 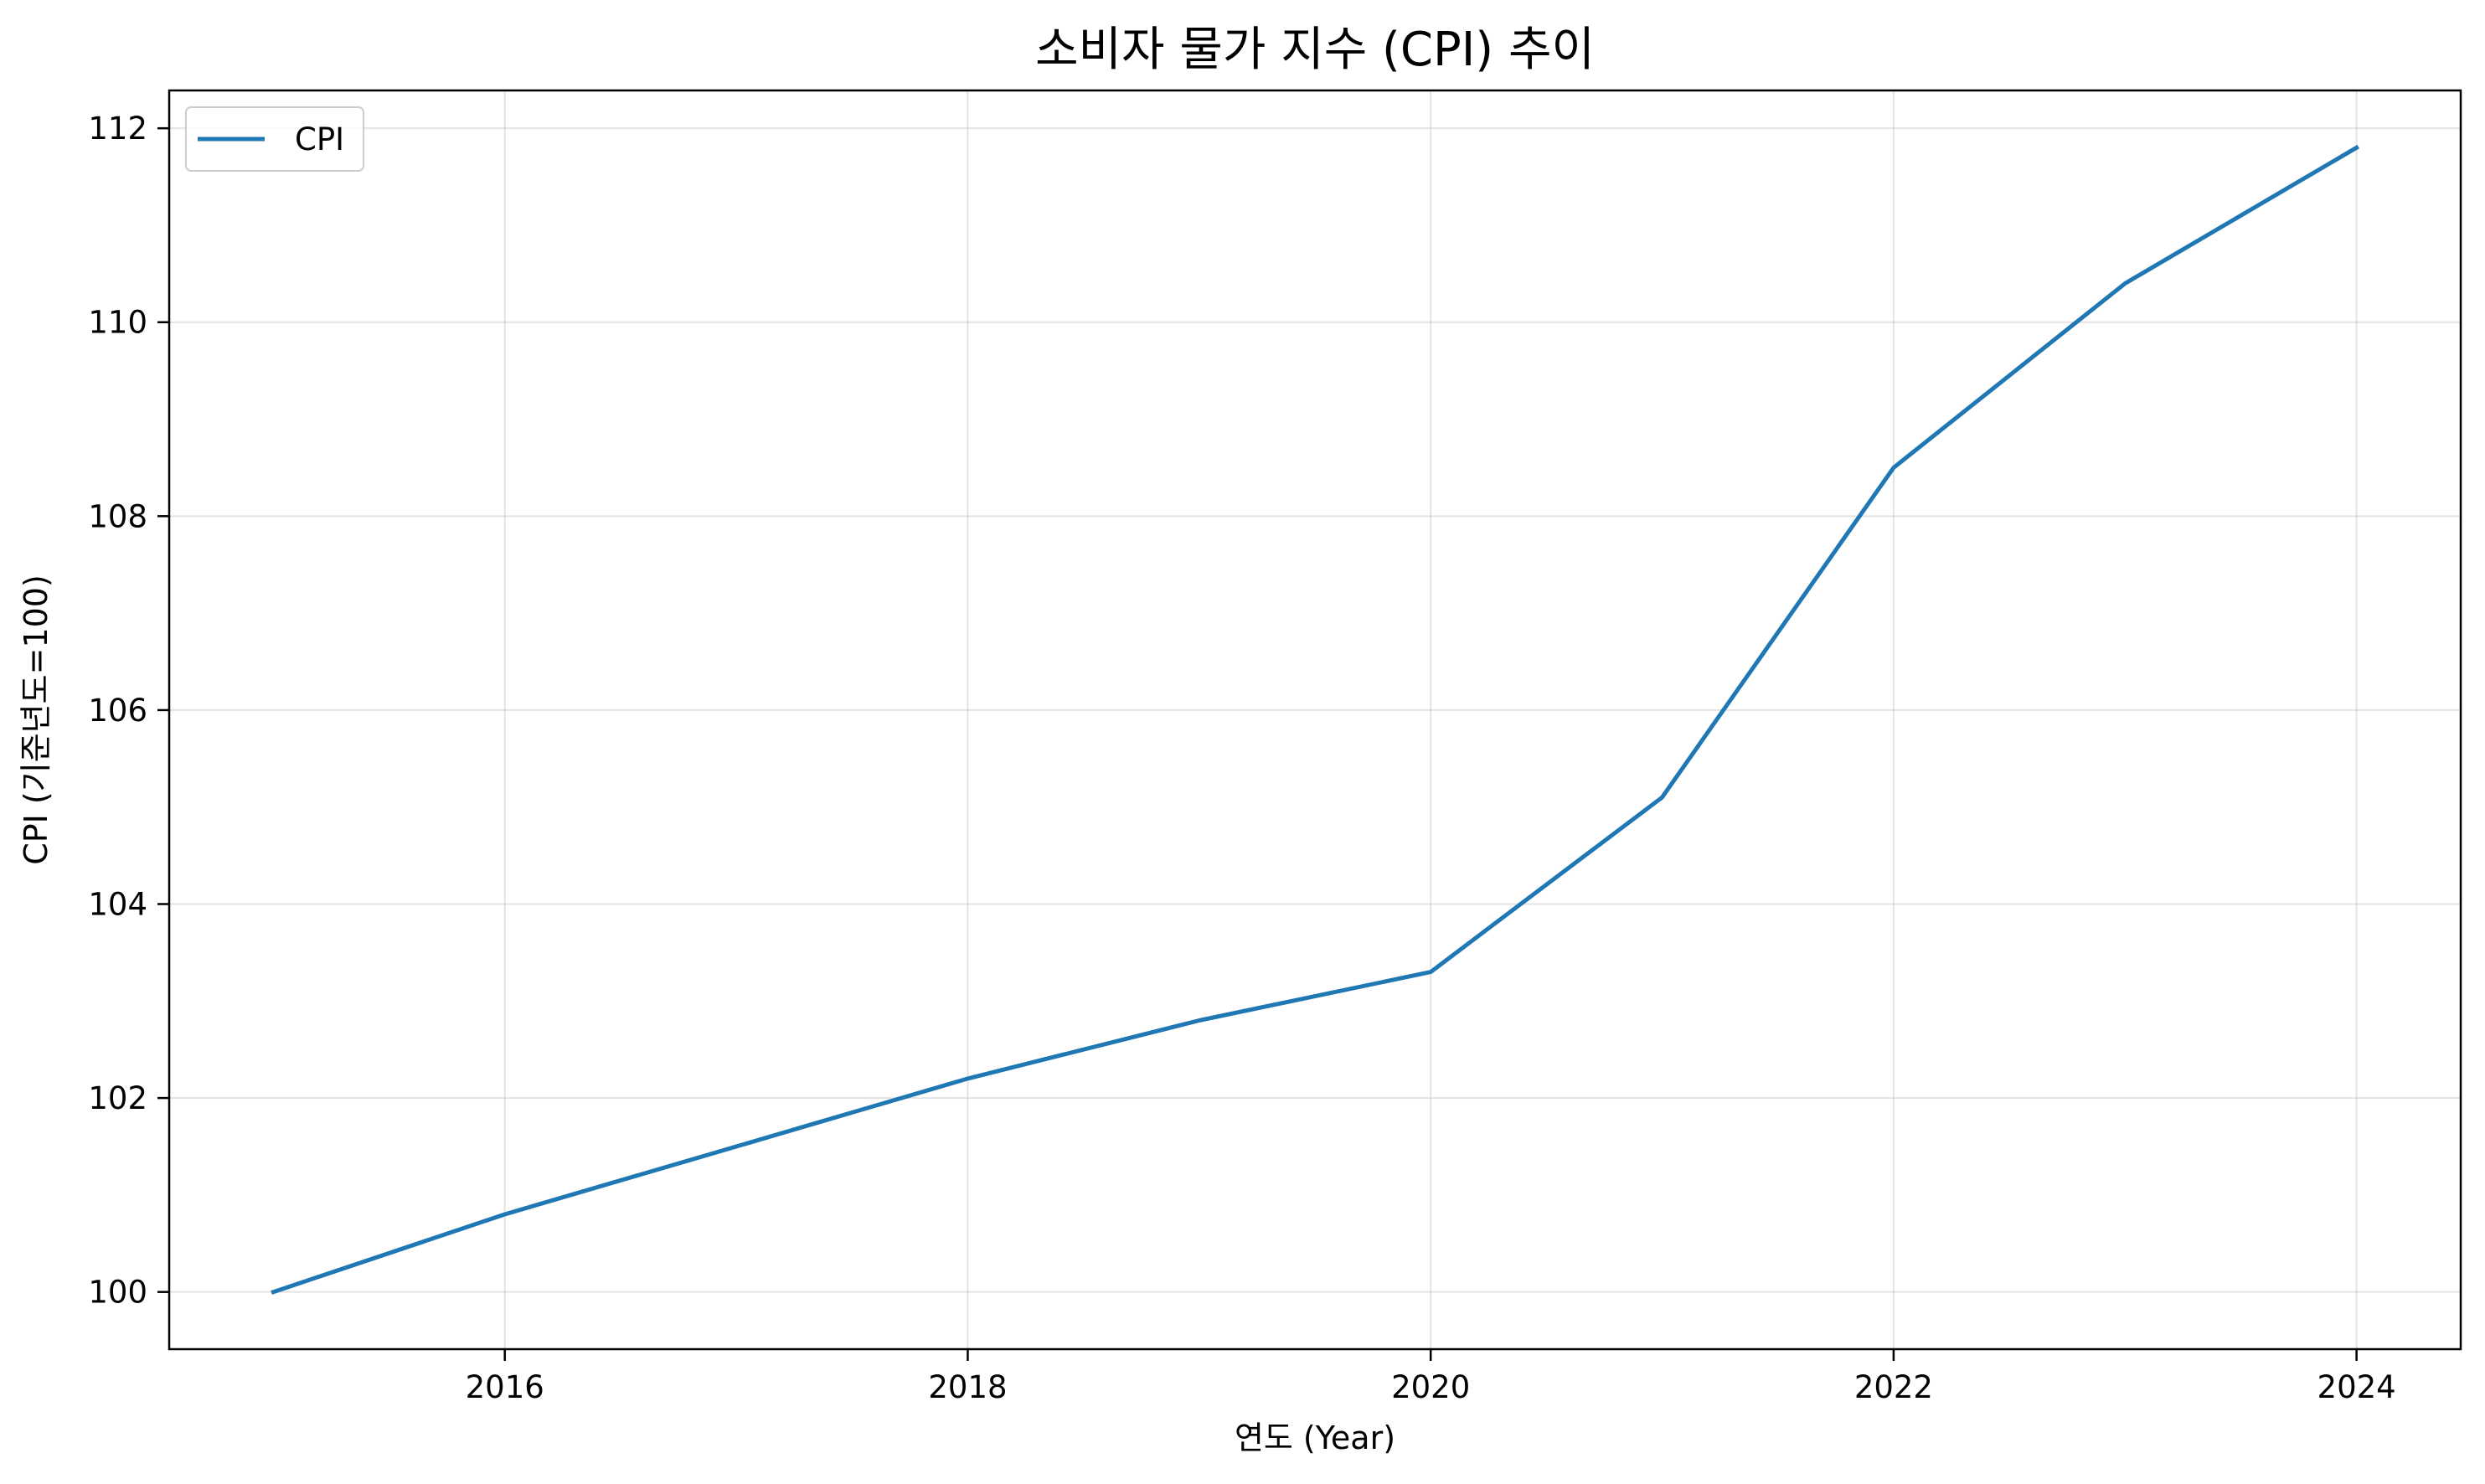 What do you see at coordinates (2356, 1387) in the screenshot?
I see `x-tick-label: 2024` at bounding box center [2356, 1387].